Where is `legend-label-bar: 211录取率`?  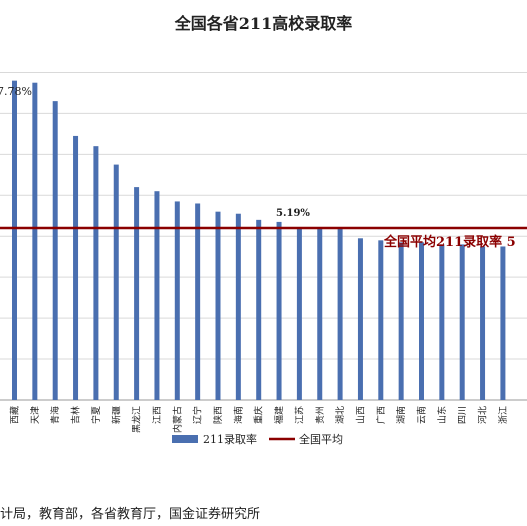 legend-label-bar: 211录取率 is located at coordinates (230, 439).